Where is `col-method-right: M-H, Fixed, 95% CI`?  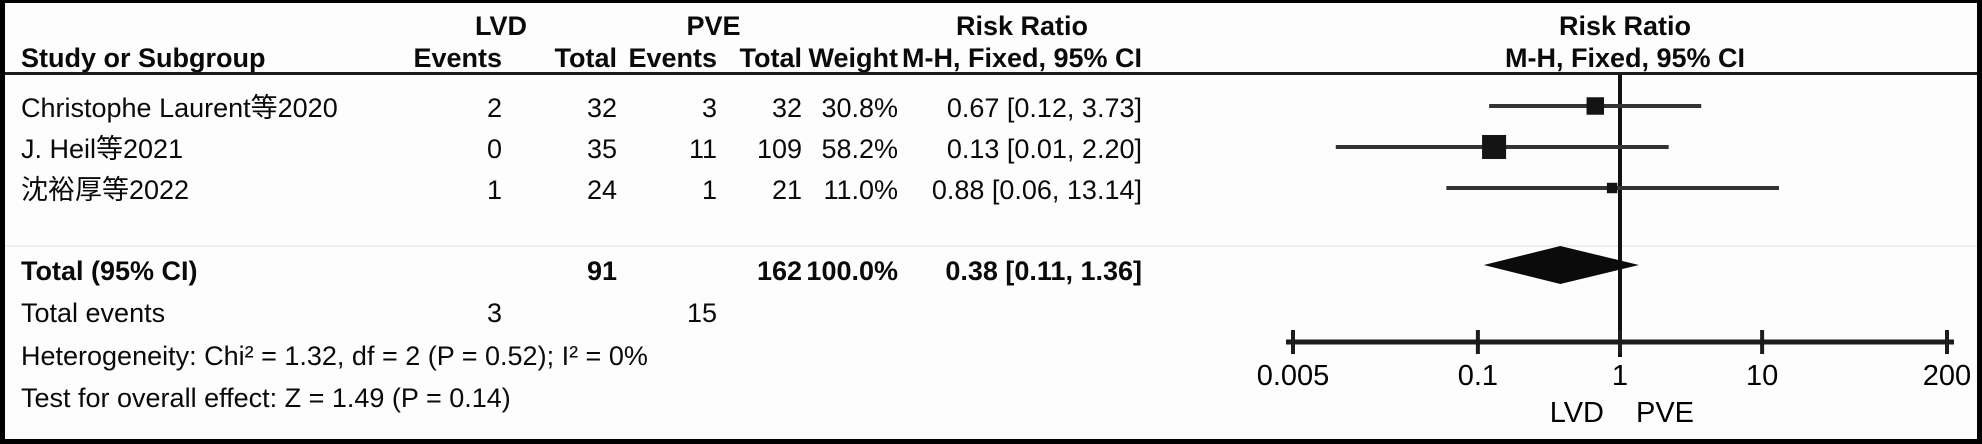
col-method-right: M-H, Fixed, 95% CI is located at coordinates (1625, 58).